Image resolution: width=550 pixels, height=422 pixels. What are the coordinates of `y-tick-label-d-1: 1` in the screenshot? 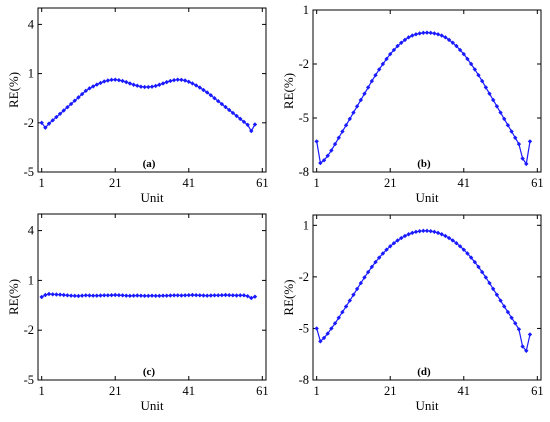 It's located at (306, 225).